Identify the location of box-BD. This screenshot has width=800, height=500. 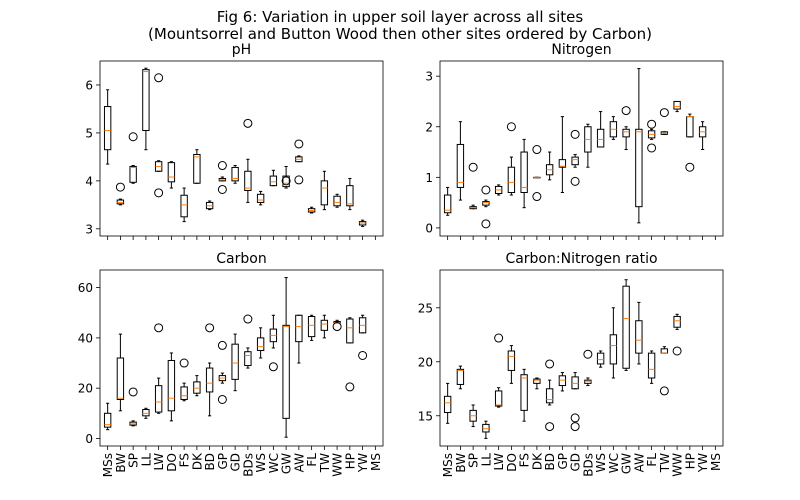
(550, 395).